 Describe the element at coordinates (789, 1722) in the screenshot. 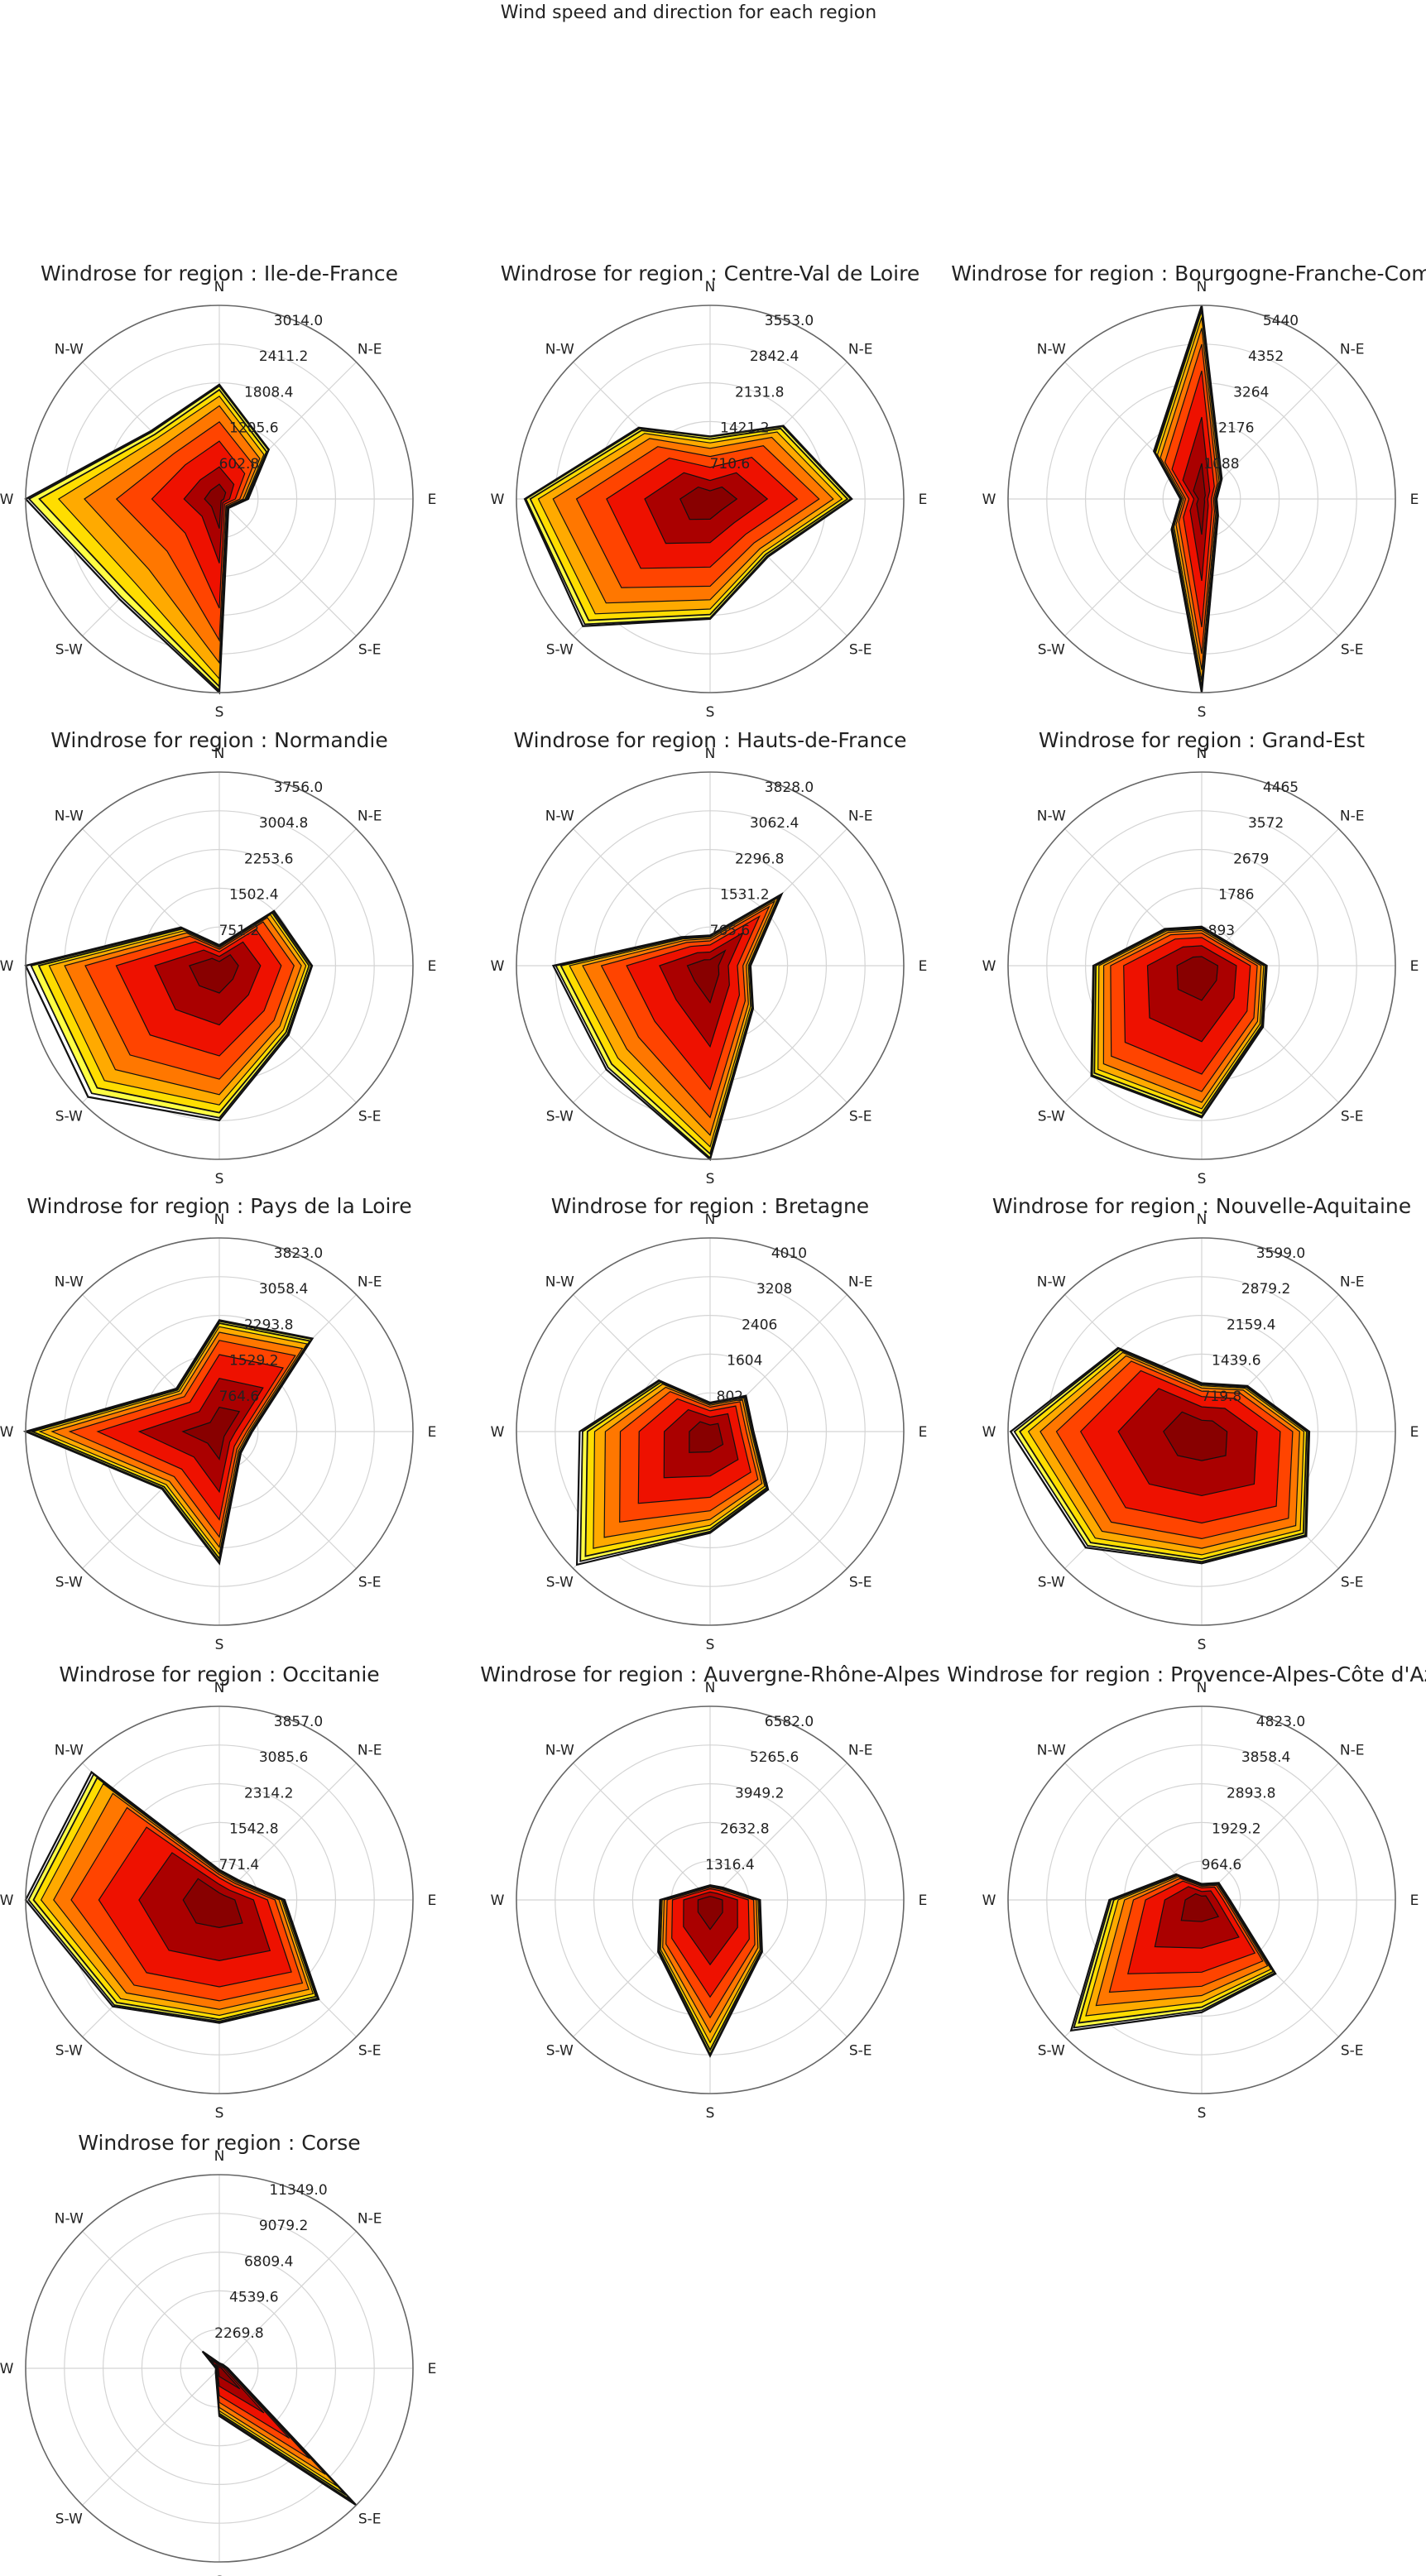

I see `radial-tick-label: 6582.0` at that location.